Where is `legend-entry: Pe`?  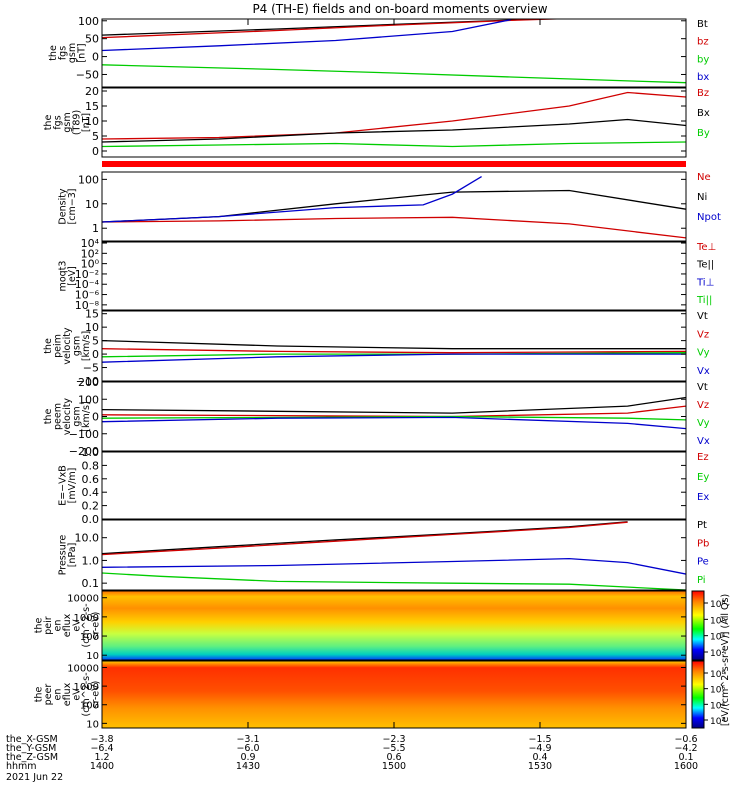 legend-entry: Pe is located at coordinates (703, 562).